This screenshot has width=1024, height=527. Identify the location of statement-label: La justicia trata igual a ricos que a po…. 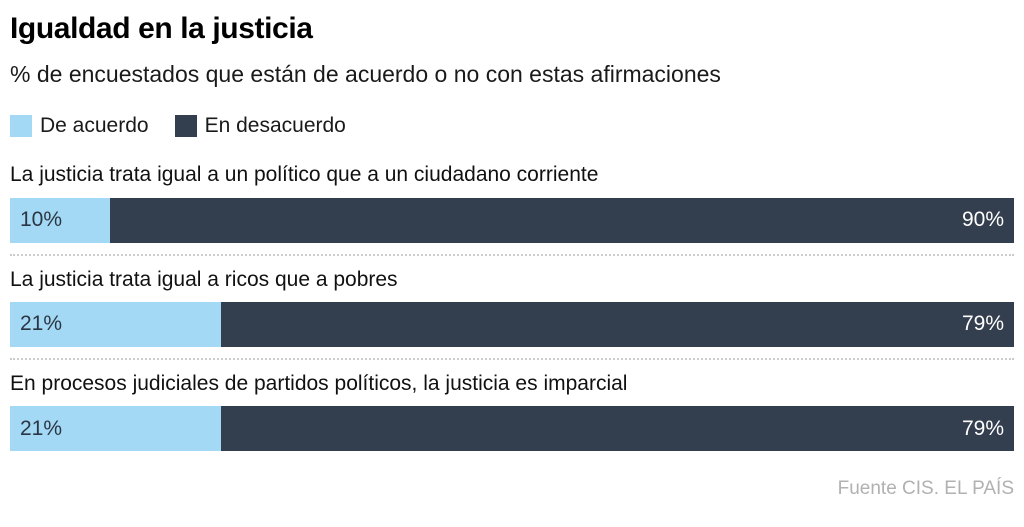
(204, 279).